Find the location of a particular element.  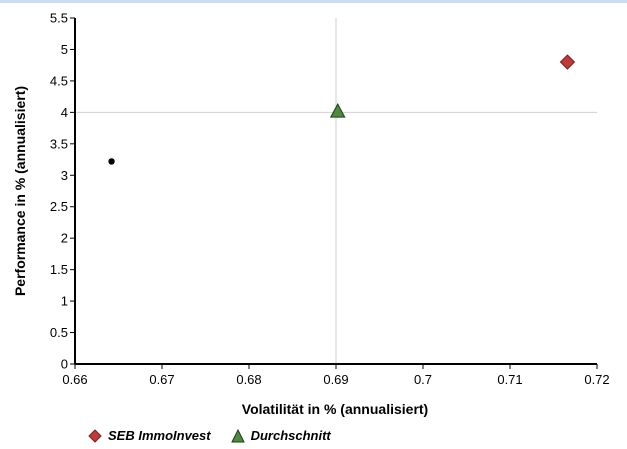

y-tick-label: 4 is located at coordinates (64, 112).